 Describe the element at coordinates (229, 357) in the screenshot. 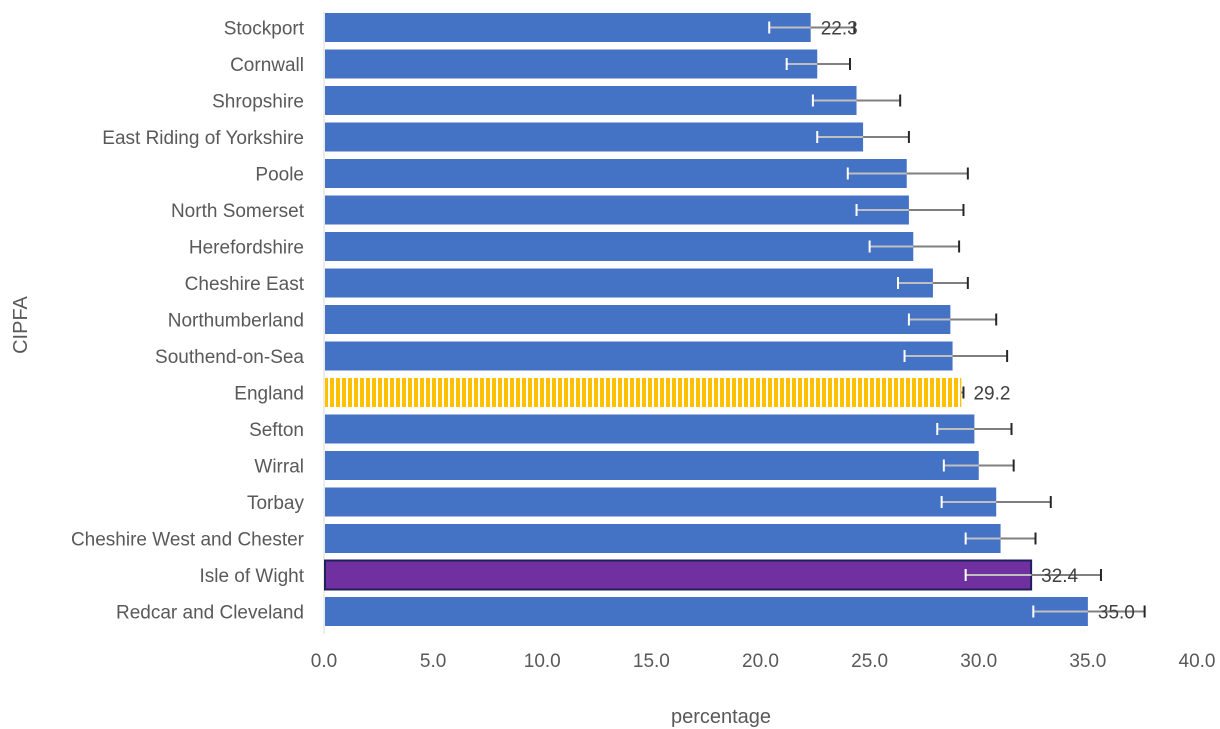

I see `category-label: Southend-on-Sea` at that location.